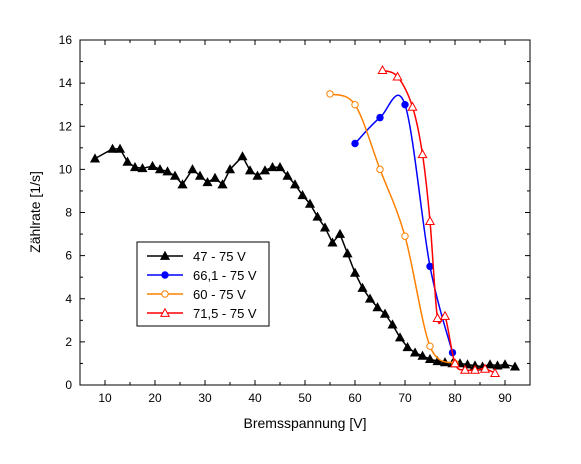 This screenshot has width=581, height=464. I want to click on x-tick-label: 10, so click(105, 398).